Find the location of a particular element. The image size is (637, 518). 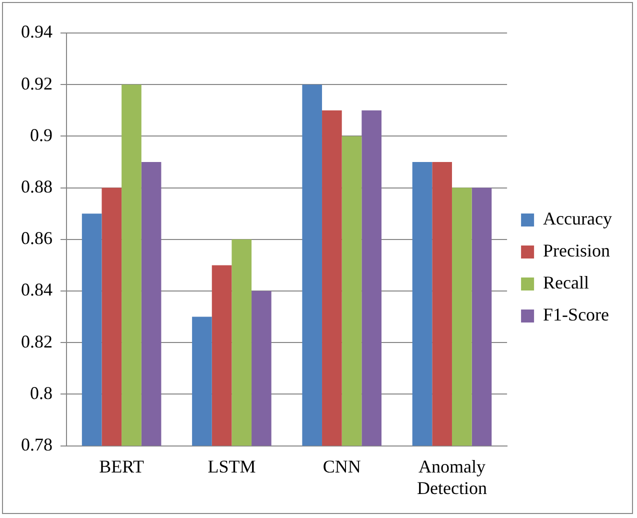

y-tick-label: 0.78 is located at coordinates (36, 444).